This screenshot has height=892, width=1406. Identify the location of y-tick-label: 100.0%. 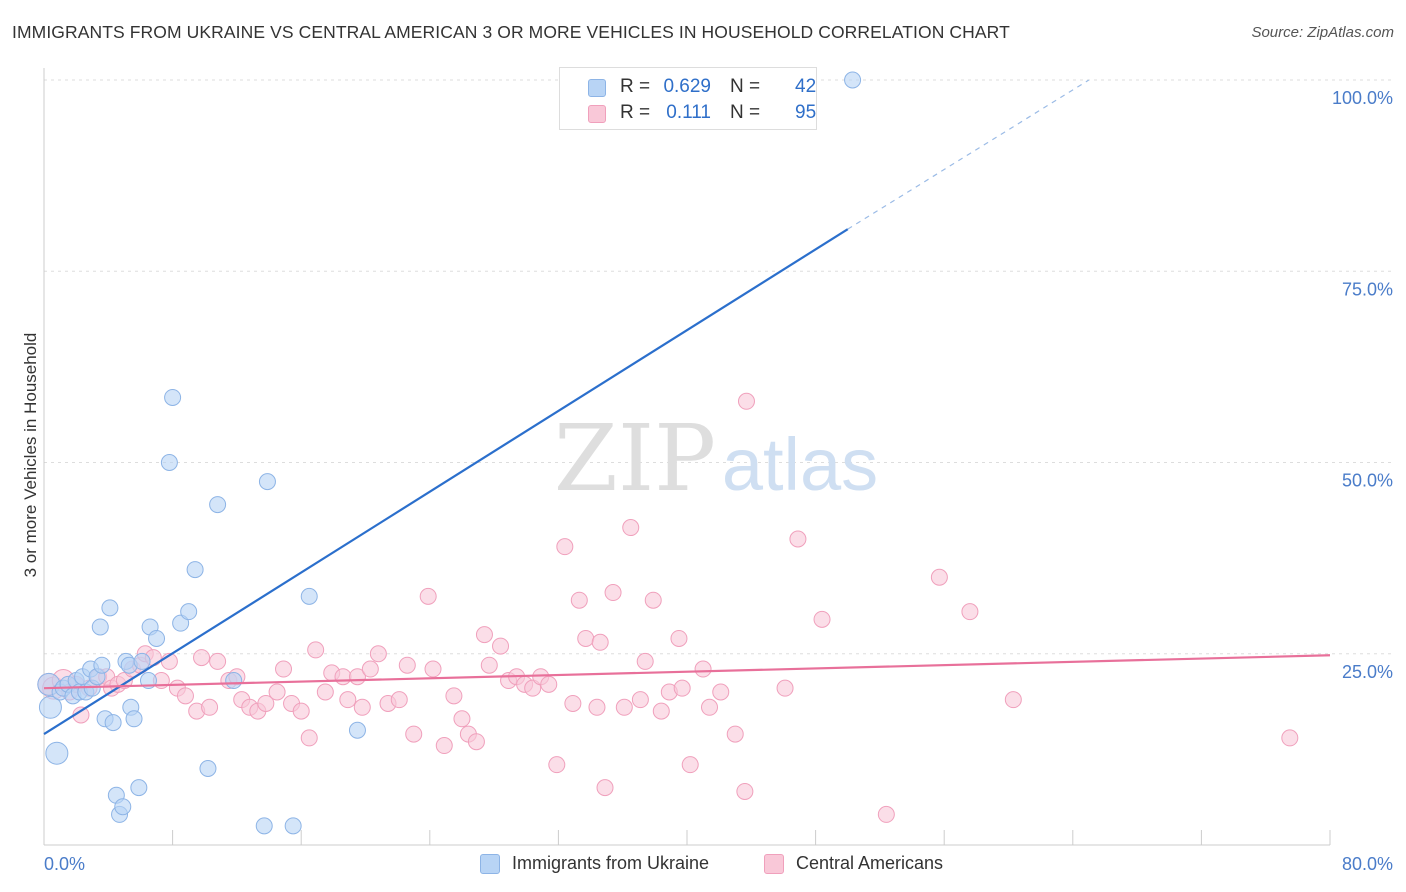
(1362, 98).